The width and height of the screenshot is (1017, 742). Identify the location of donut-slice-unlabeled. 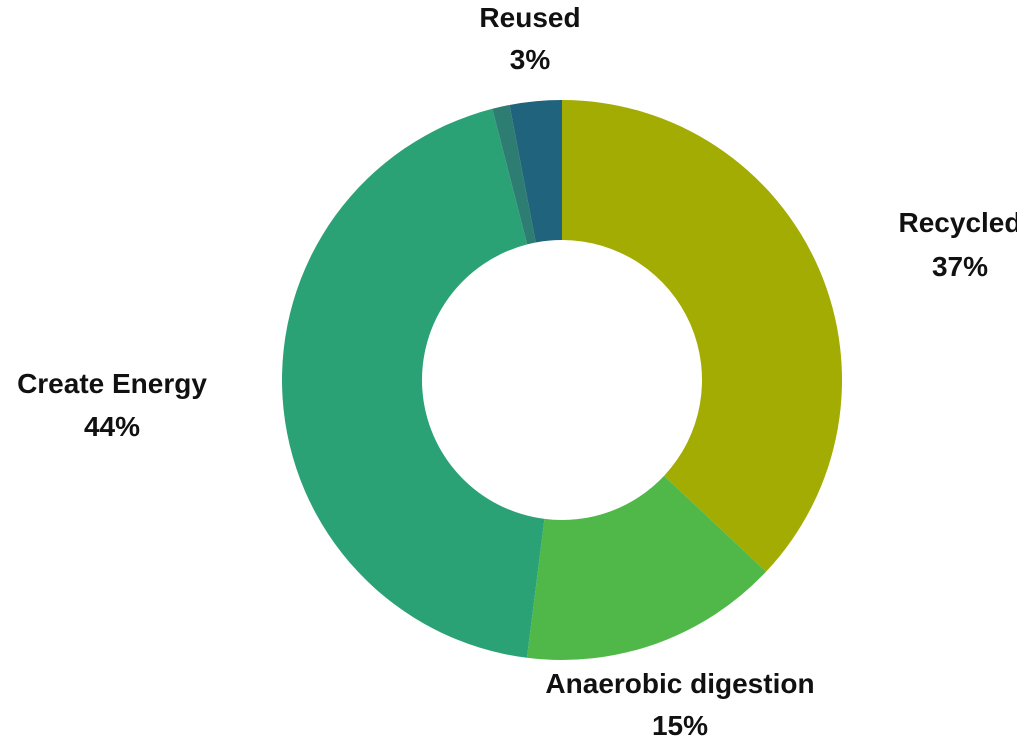
(514, 174).